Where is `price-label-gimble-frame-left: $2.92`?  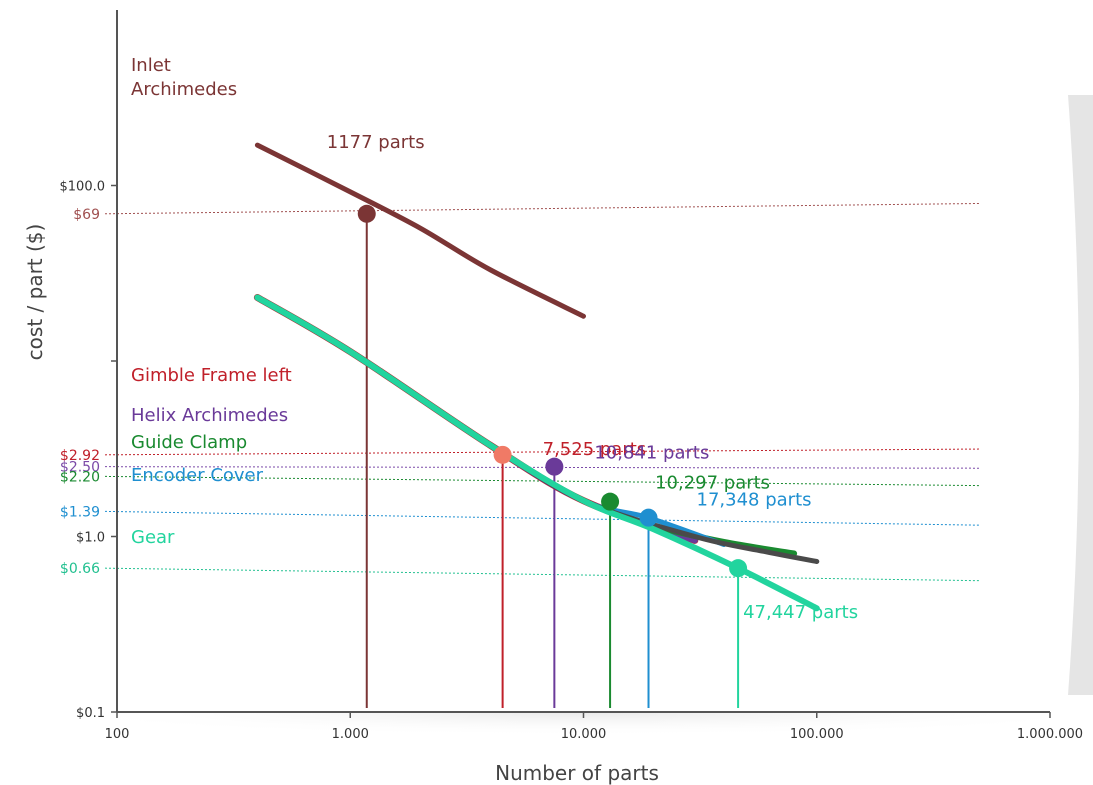
price-label-gimble-frame-left: $2.92 is located at coordinates (80, 456).